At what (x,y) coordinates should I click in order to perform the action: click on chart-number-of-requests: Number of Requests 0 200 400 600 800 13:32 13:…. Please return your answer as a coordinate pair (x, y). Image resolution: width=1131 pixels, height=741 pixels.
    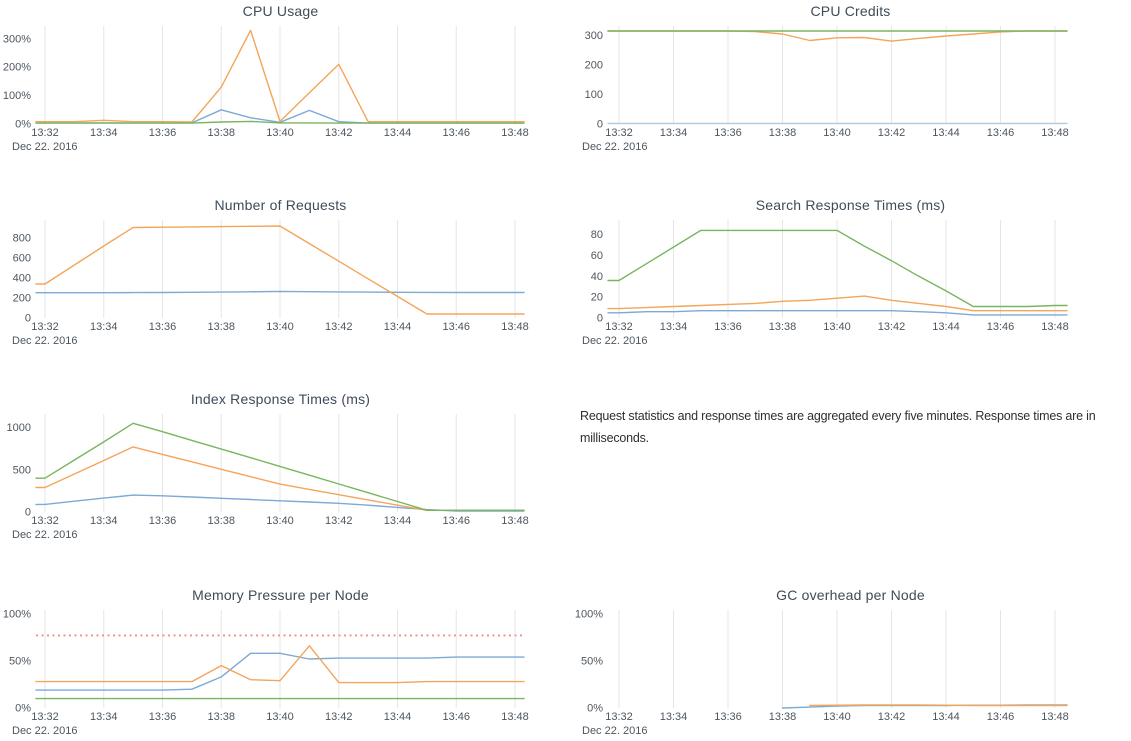
    Looking at the image, I should click on (280, 272).